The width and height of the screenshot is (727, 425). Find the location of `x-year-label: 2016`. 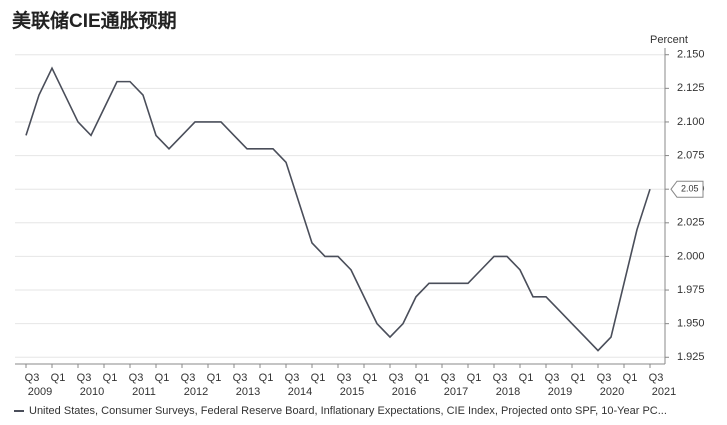

x-year-label: 2016 is located at coordinates (404, 392).